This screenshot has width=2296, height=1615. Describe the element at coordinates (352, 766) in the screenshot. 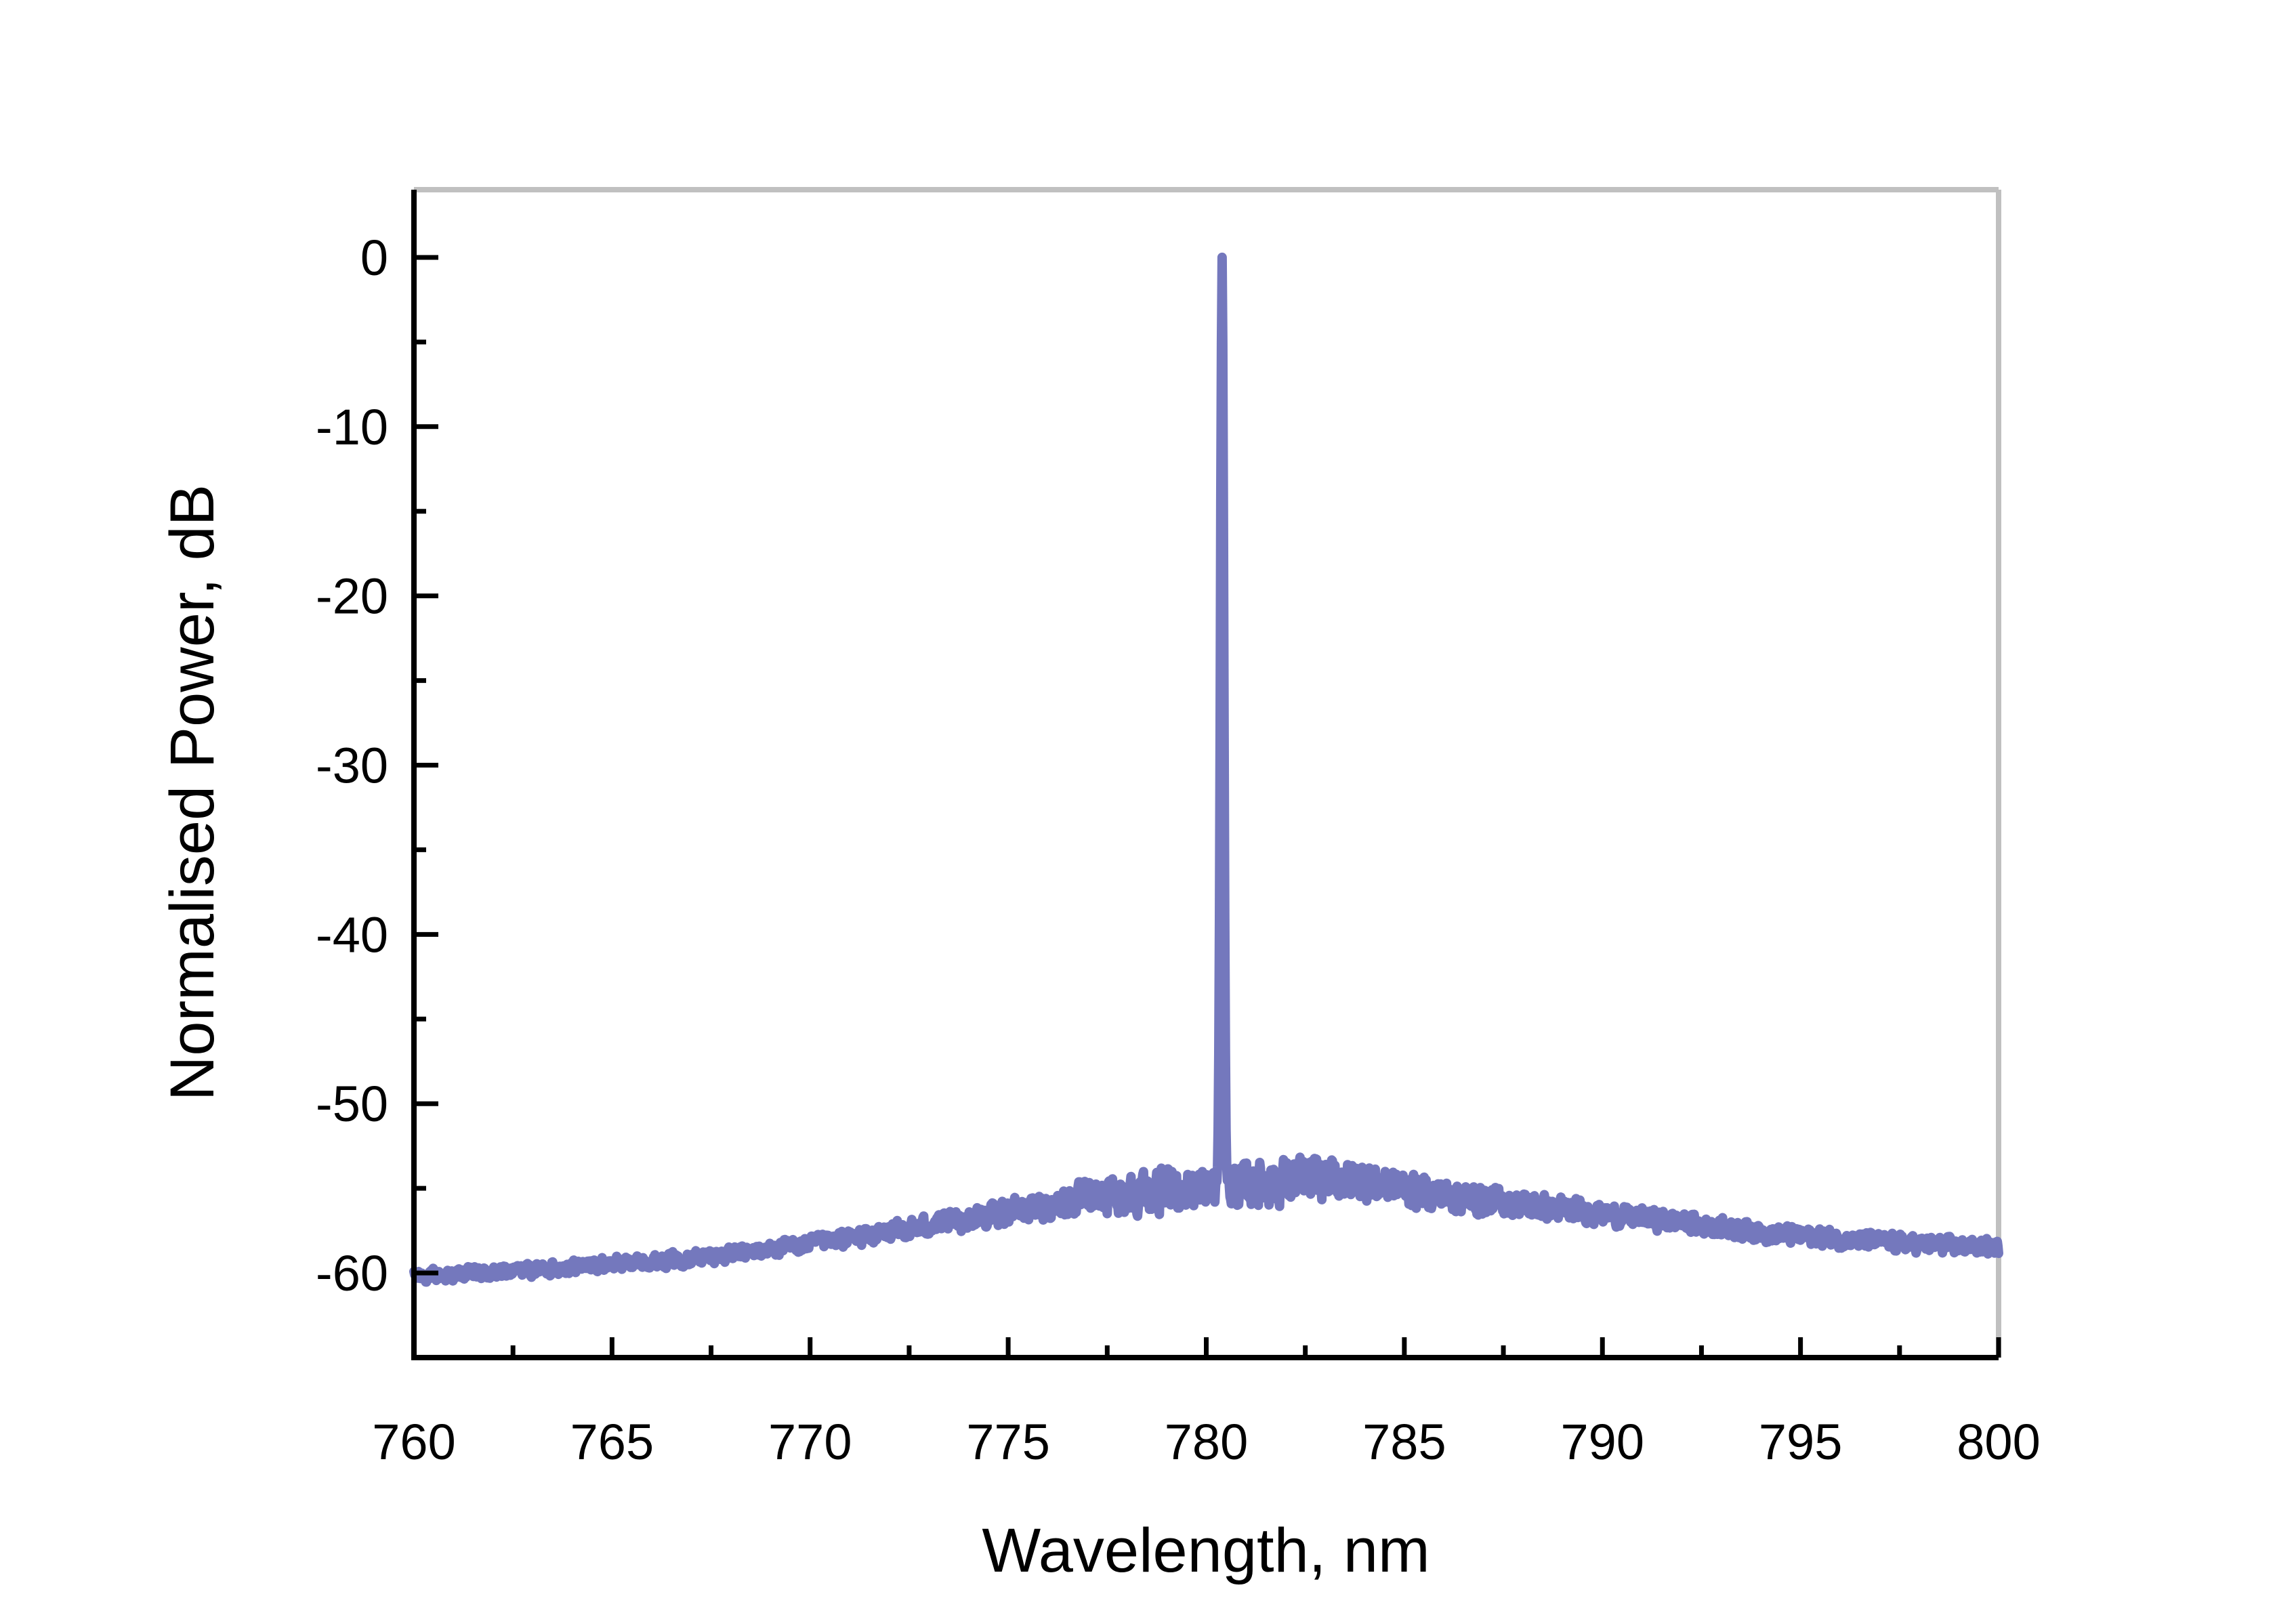

I see `y-tick-label: -30` at that location.